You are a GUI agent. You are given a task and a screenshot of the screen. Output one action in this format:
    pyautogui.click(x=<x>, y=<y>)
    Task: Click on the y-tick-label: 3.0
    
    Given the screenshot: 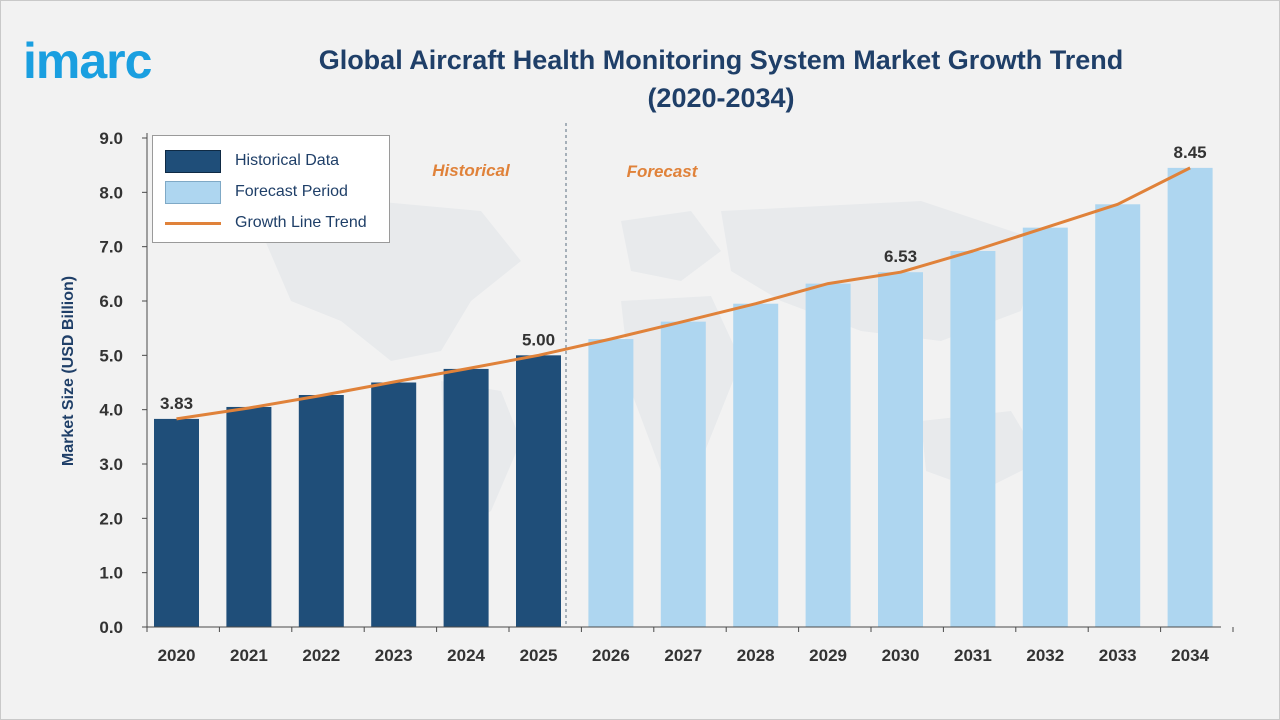 What is the action you would take?
    pyautogui.click(x=111, y=464)
    